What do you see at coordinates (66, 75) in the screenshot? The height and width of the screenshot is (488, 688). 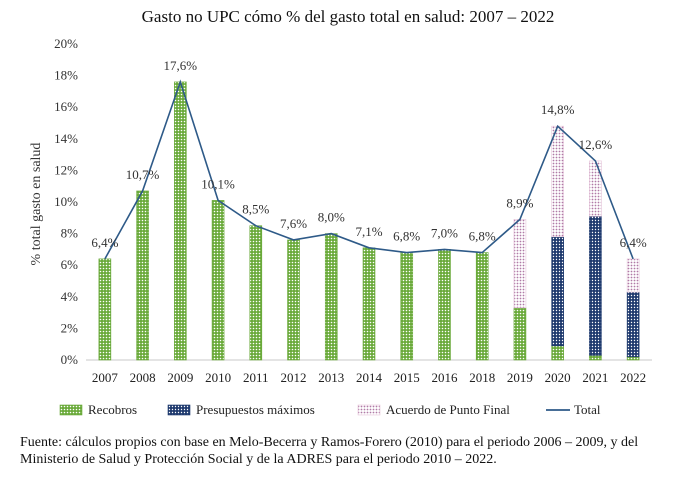 I see `y-tick-label: 18%` at bounding box center [66, 75].